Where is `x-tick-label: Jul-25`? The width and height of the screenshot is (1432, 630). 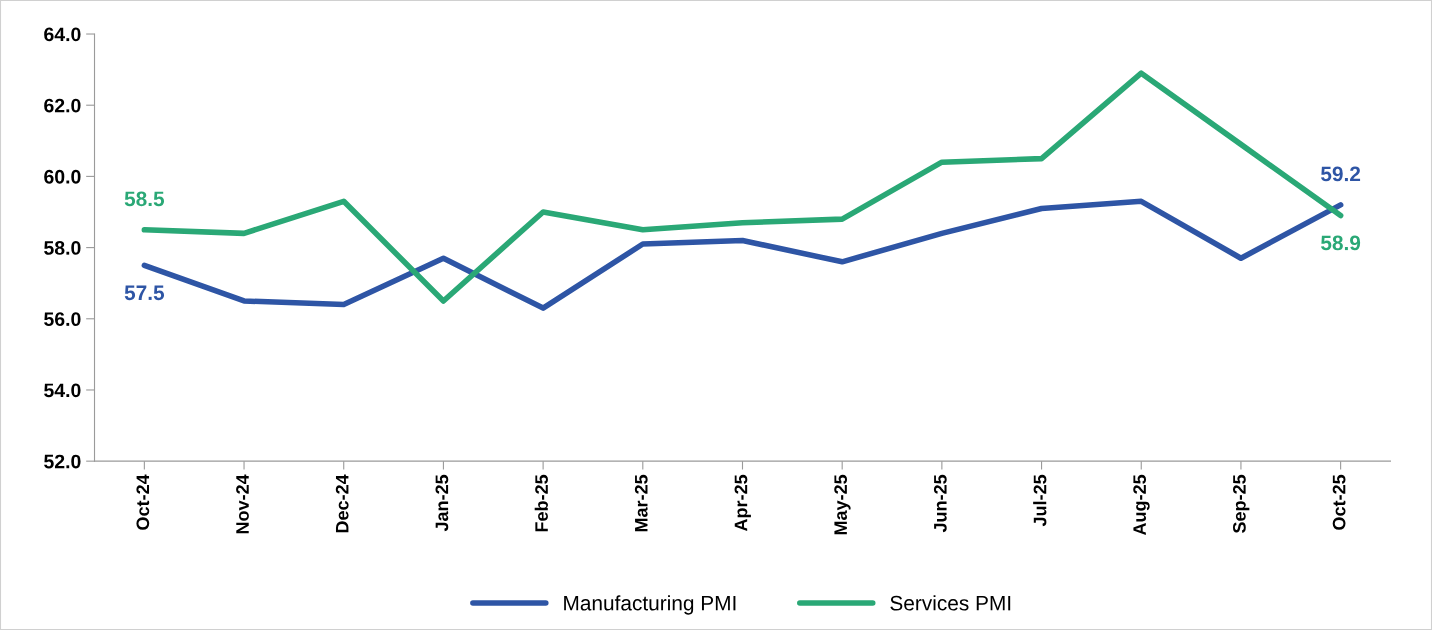
x-tick-label: Jul-25 is located at coordinates (1040, 500).